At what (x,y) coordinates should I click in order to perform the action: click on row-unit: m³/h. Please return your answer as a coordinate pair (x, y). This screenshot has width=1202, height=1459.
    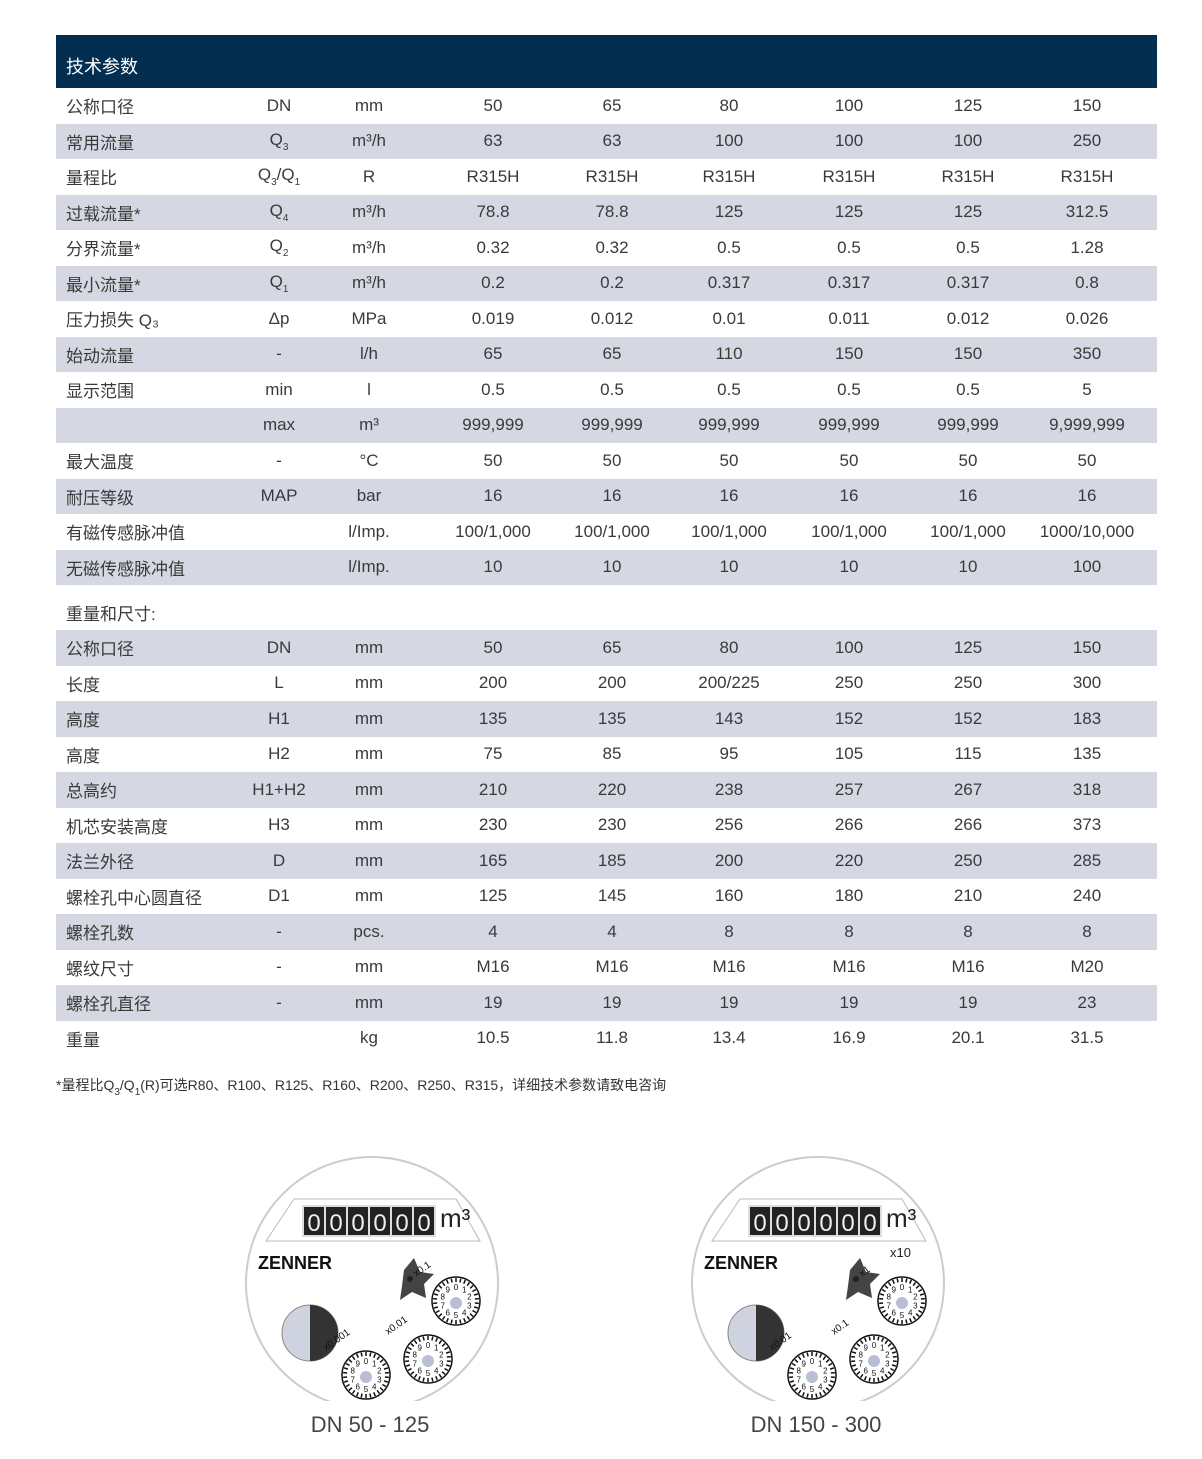
    Looking at the image, I should click on (369, 212).